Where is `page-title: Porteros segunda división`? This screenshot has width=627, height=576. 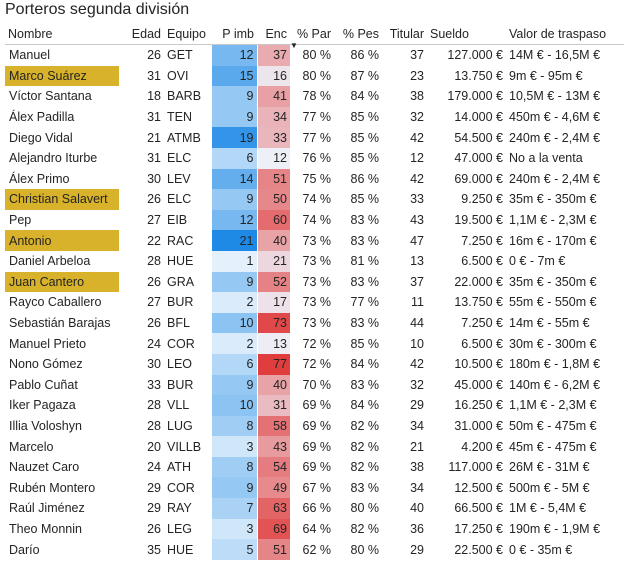
page-title: Porteros segunda división is located at coordinates (97, 9).